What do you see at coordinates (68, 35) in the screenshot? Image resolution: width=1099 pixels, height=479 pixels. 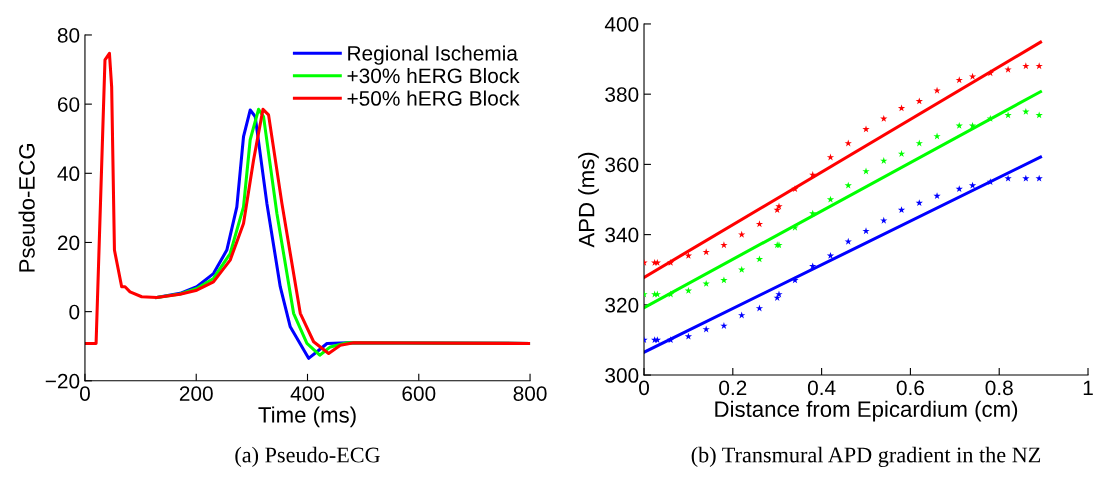 I see `y-tick-label: 80` at bounding box center [68, 35].